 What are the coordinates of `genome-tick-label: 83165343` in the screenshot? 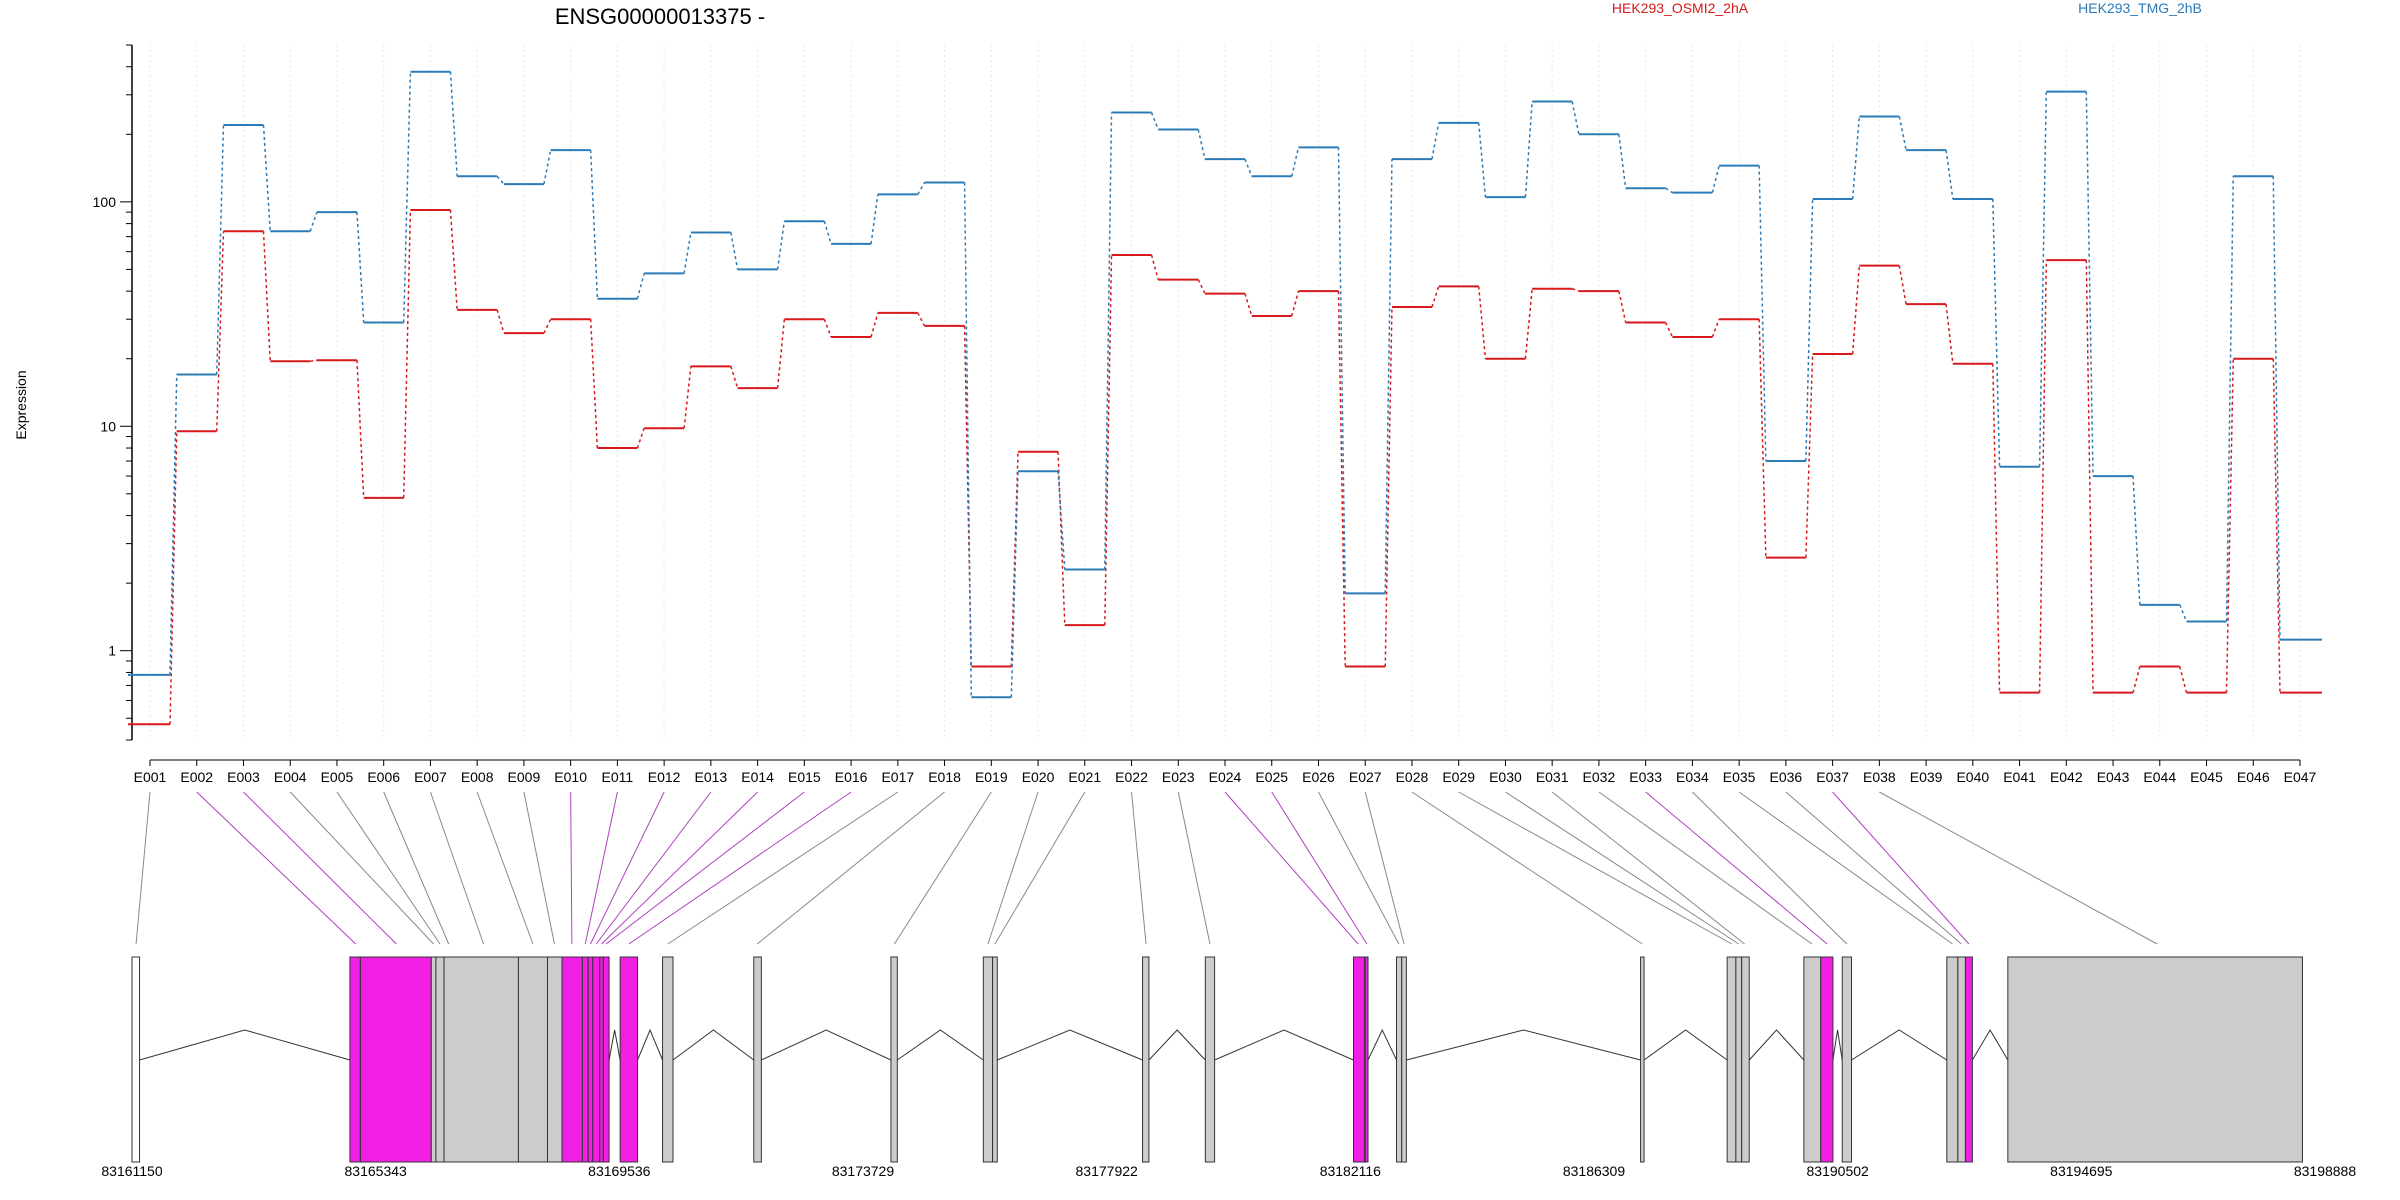 It's located at (376, 1171).